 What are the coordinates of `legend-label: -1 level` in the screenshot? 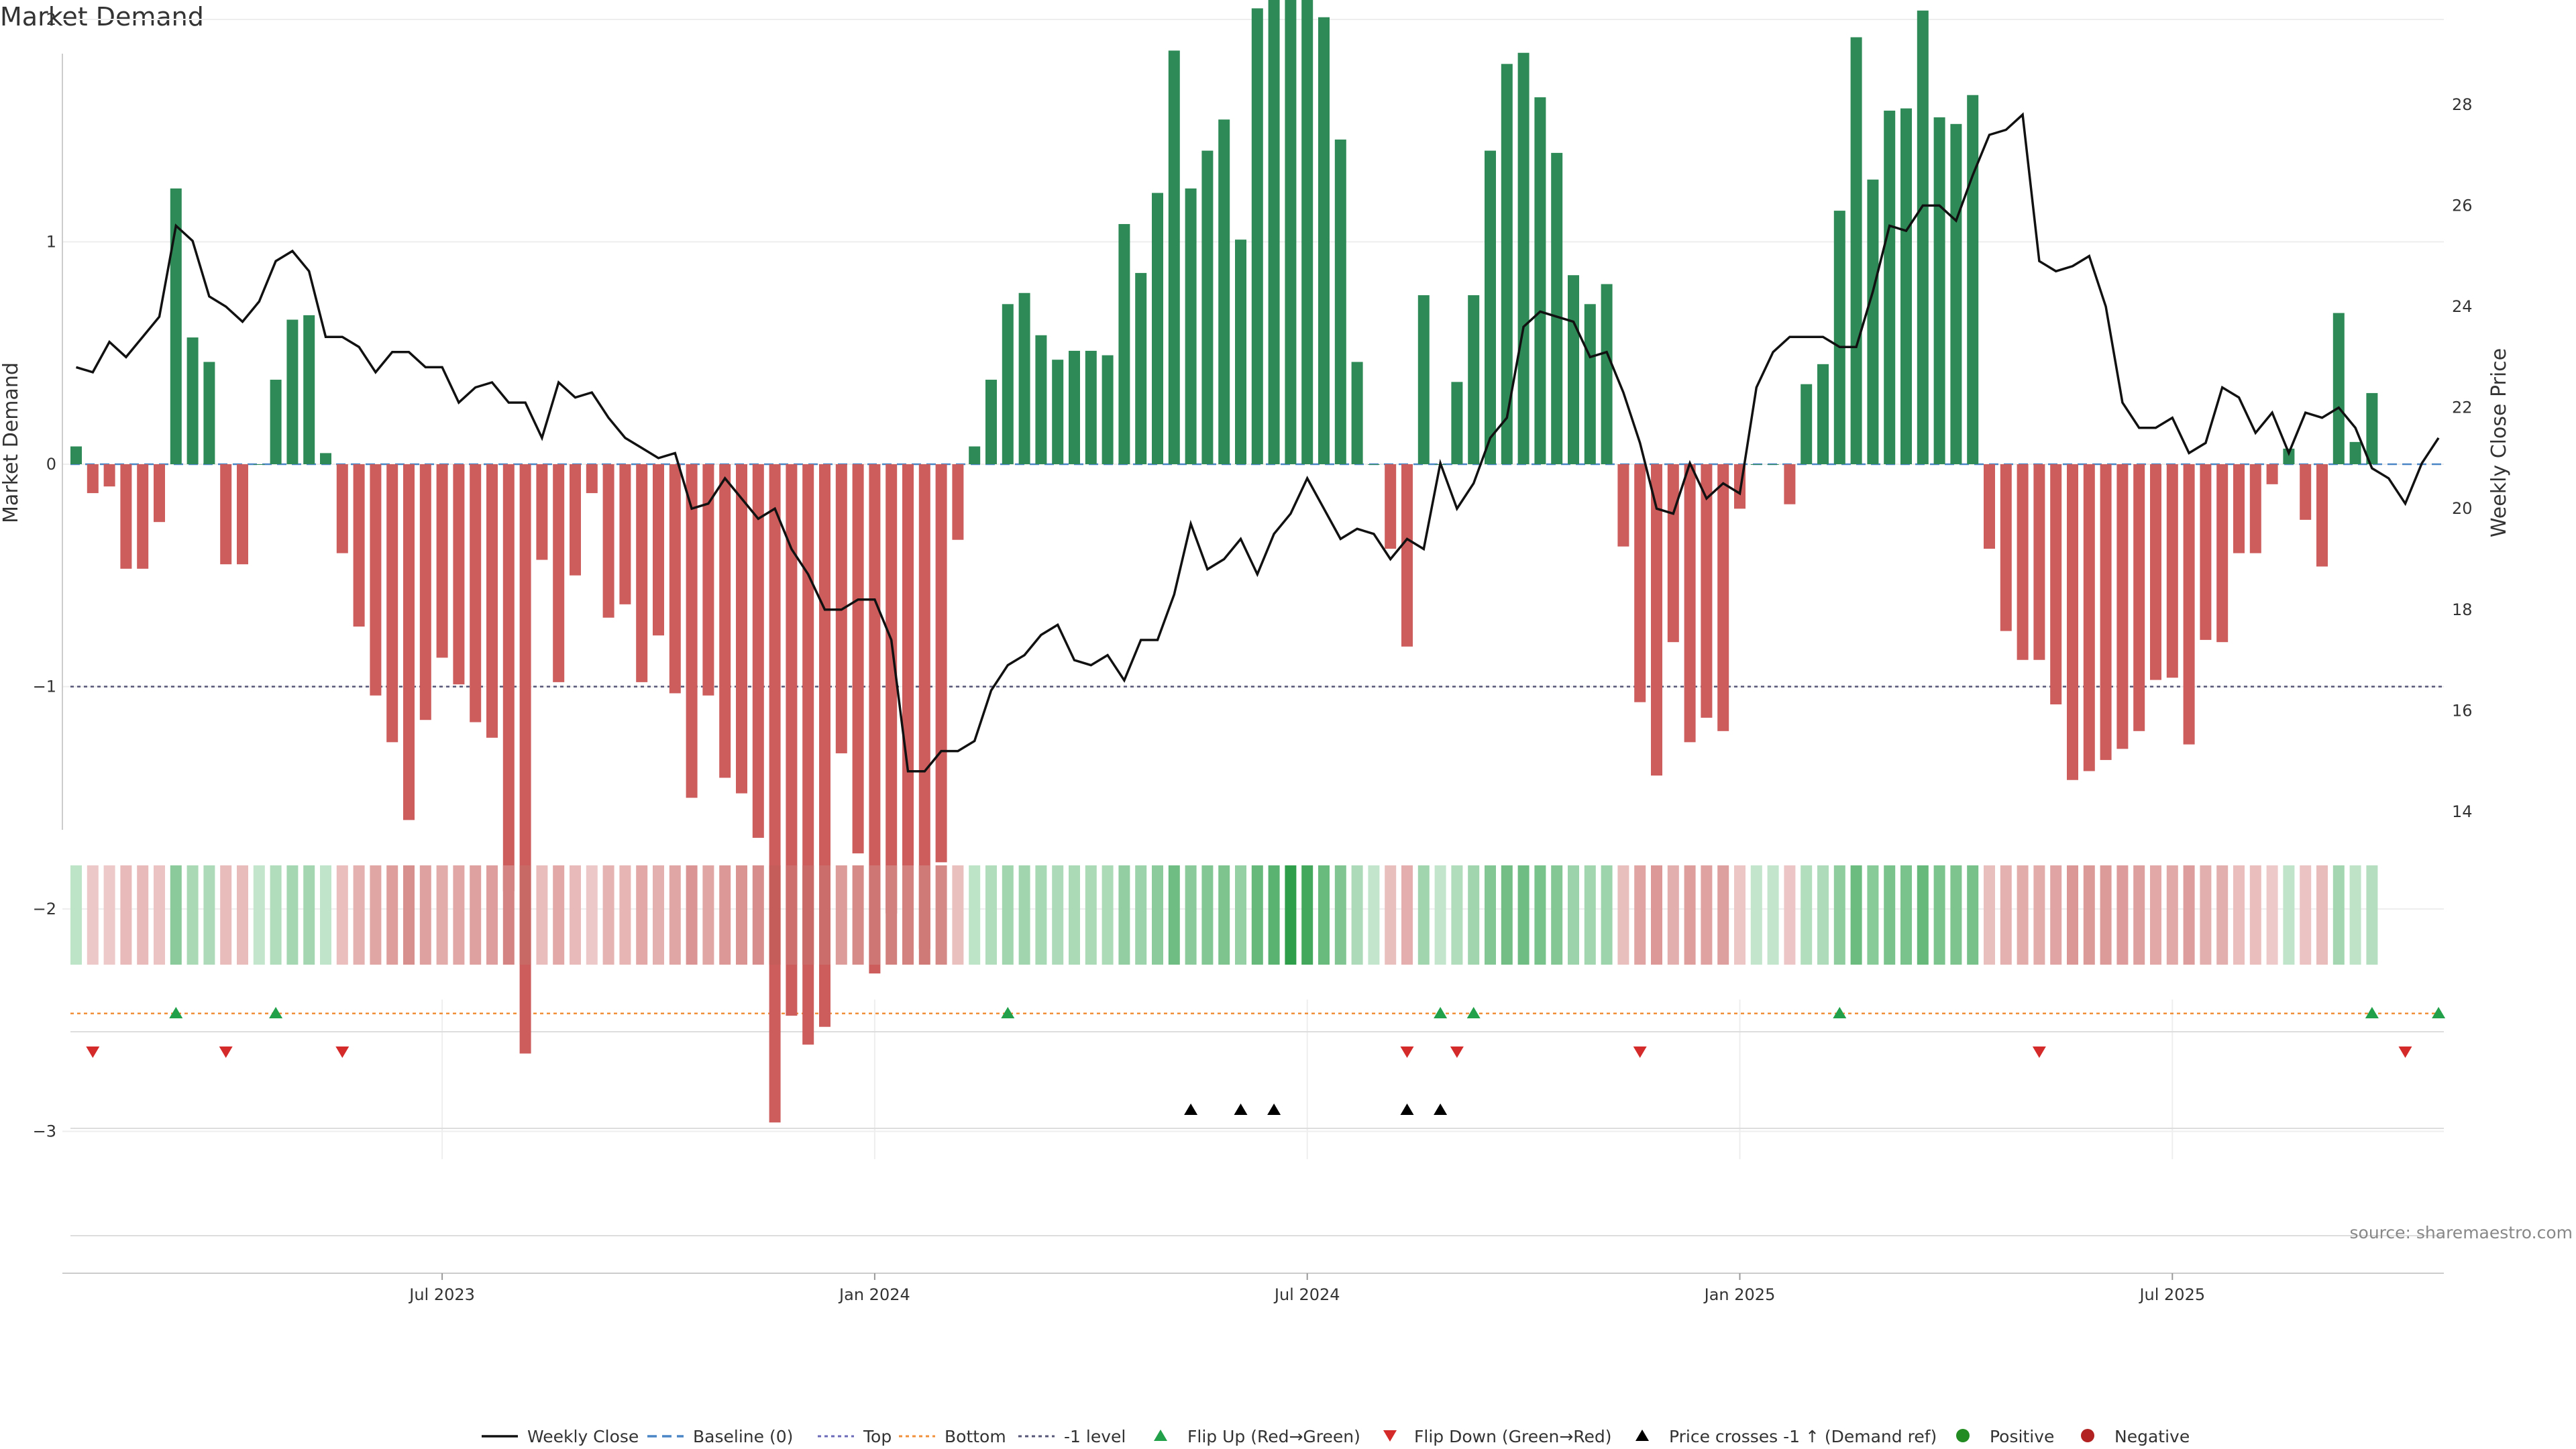 It's located at (1095, 1436).